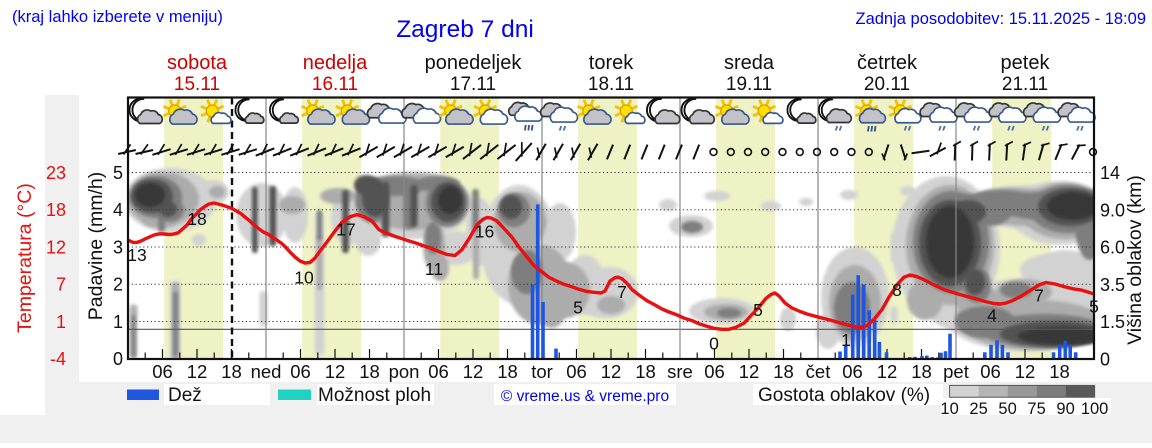 The image size is (1152, 448). I want to click on svg-text: 50, so click(1007, 409).